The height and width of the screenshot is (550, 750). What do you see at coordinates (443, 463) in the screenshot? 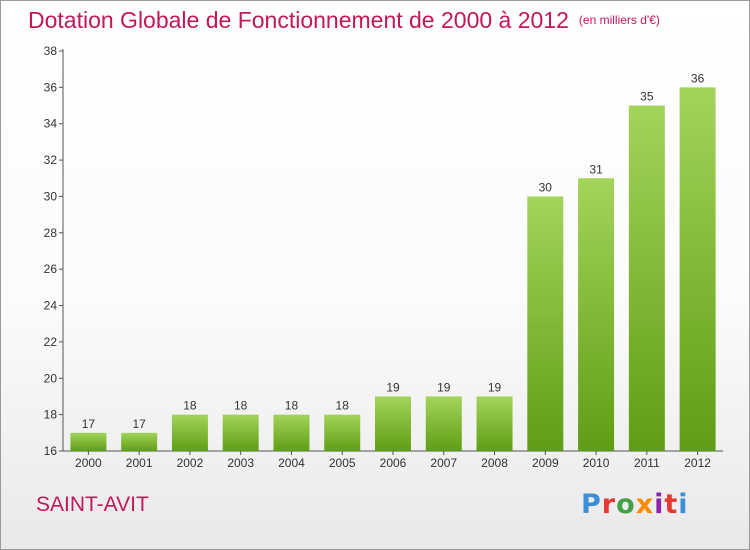
I see `x-tick-label: 2007` at bounding box center [443, 463].